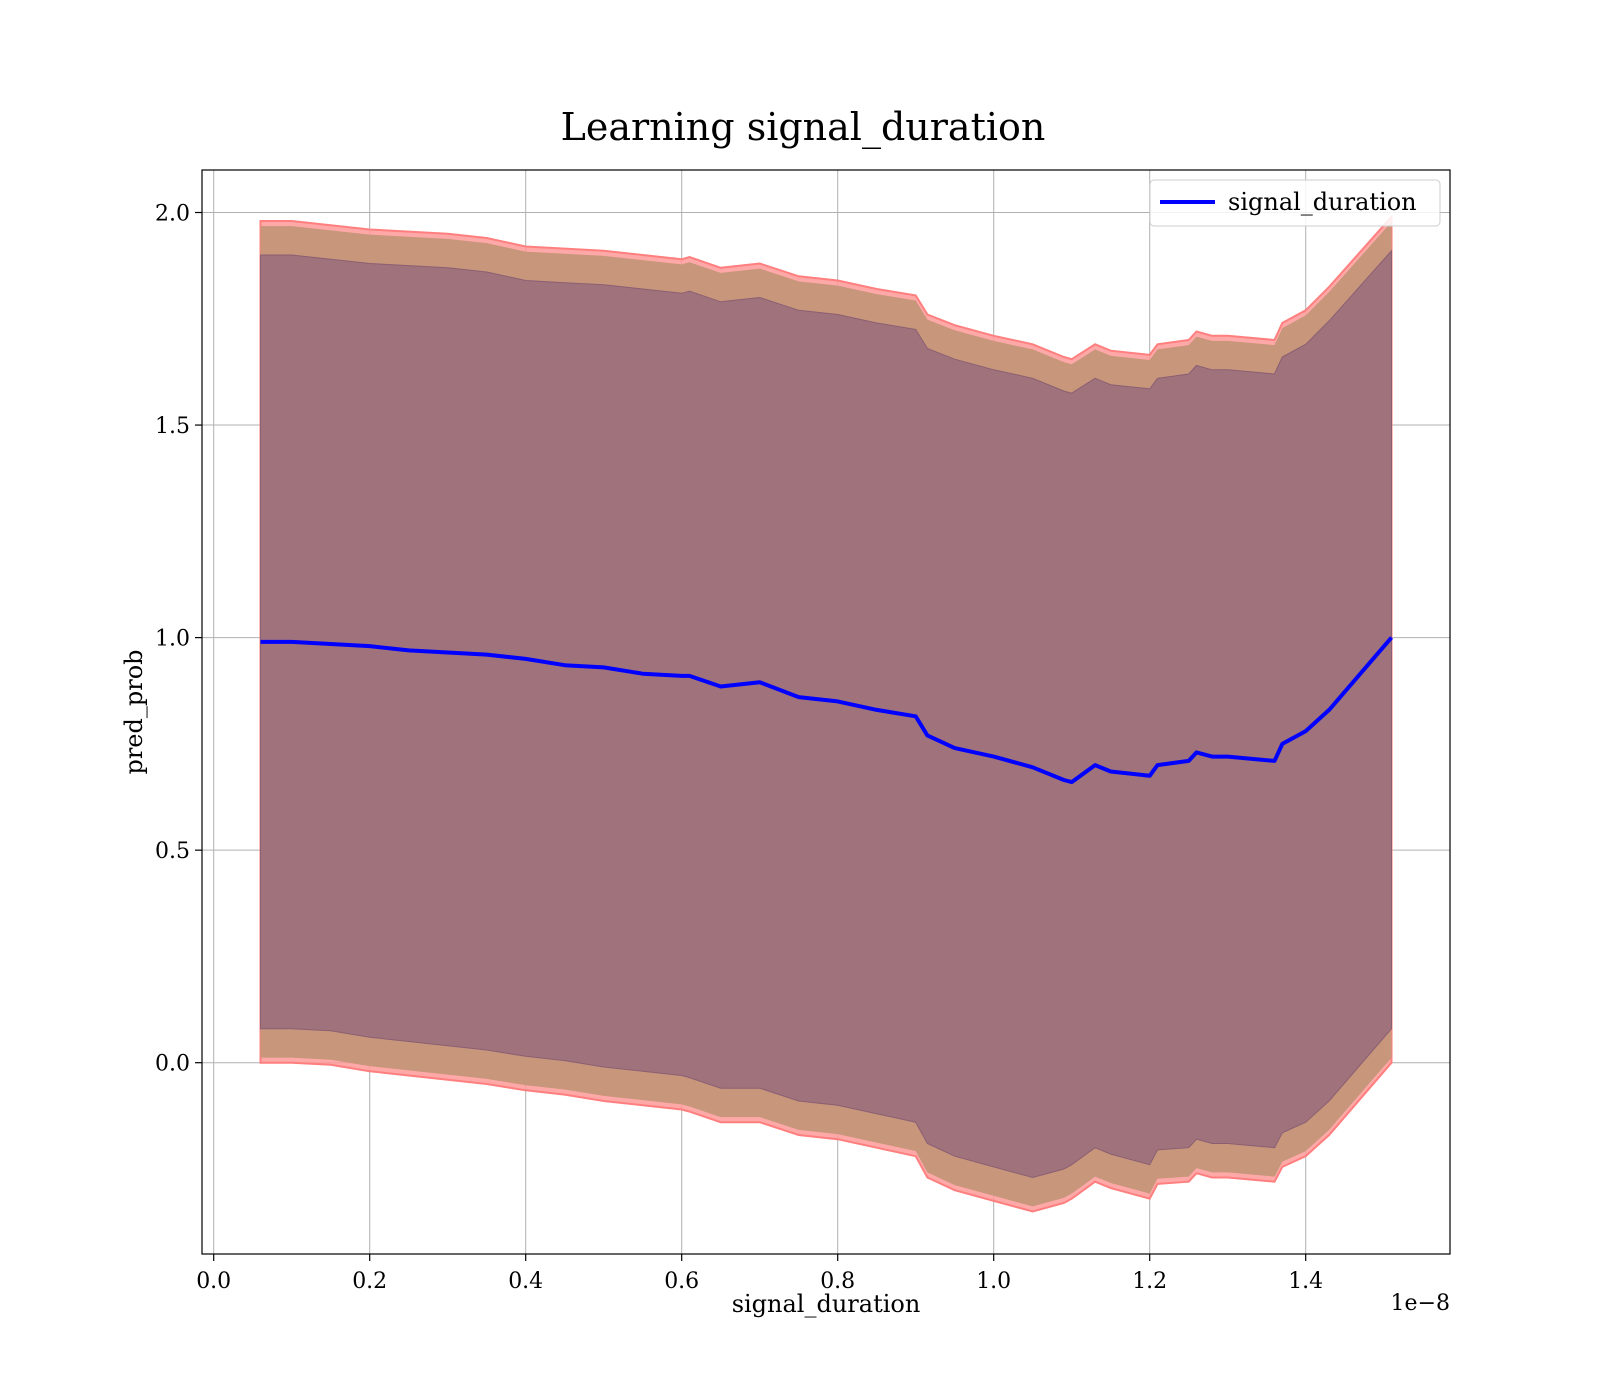 The height and width of the screenshot is (1400, 1600). I want to click on y-tick-label: 1.5, so click(172, 426).